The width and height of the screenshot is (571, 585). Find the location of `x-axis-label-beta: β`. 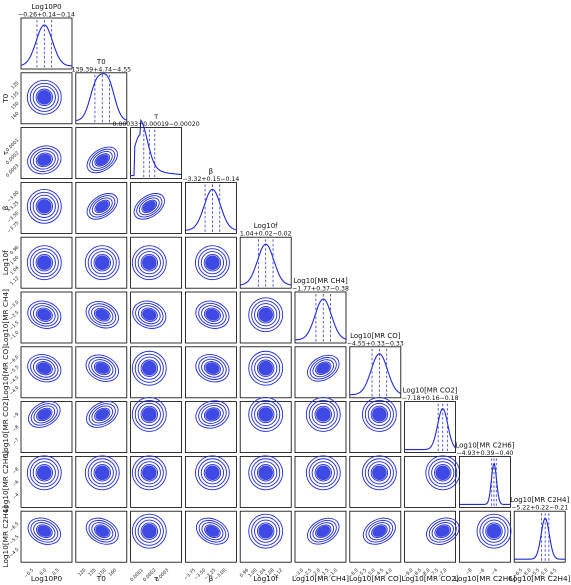

x-axis-label-beta: β is located at coordinates (211, 578).